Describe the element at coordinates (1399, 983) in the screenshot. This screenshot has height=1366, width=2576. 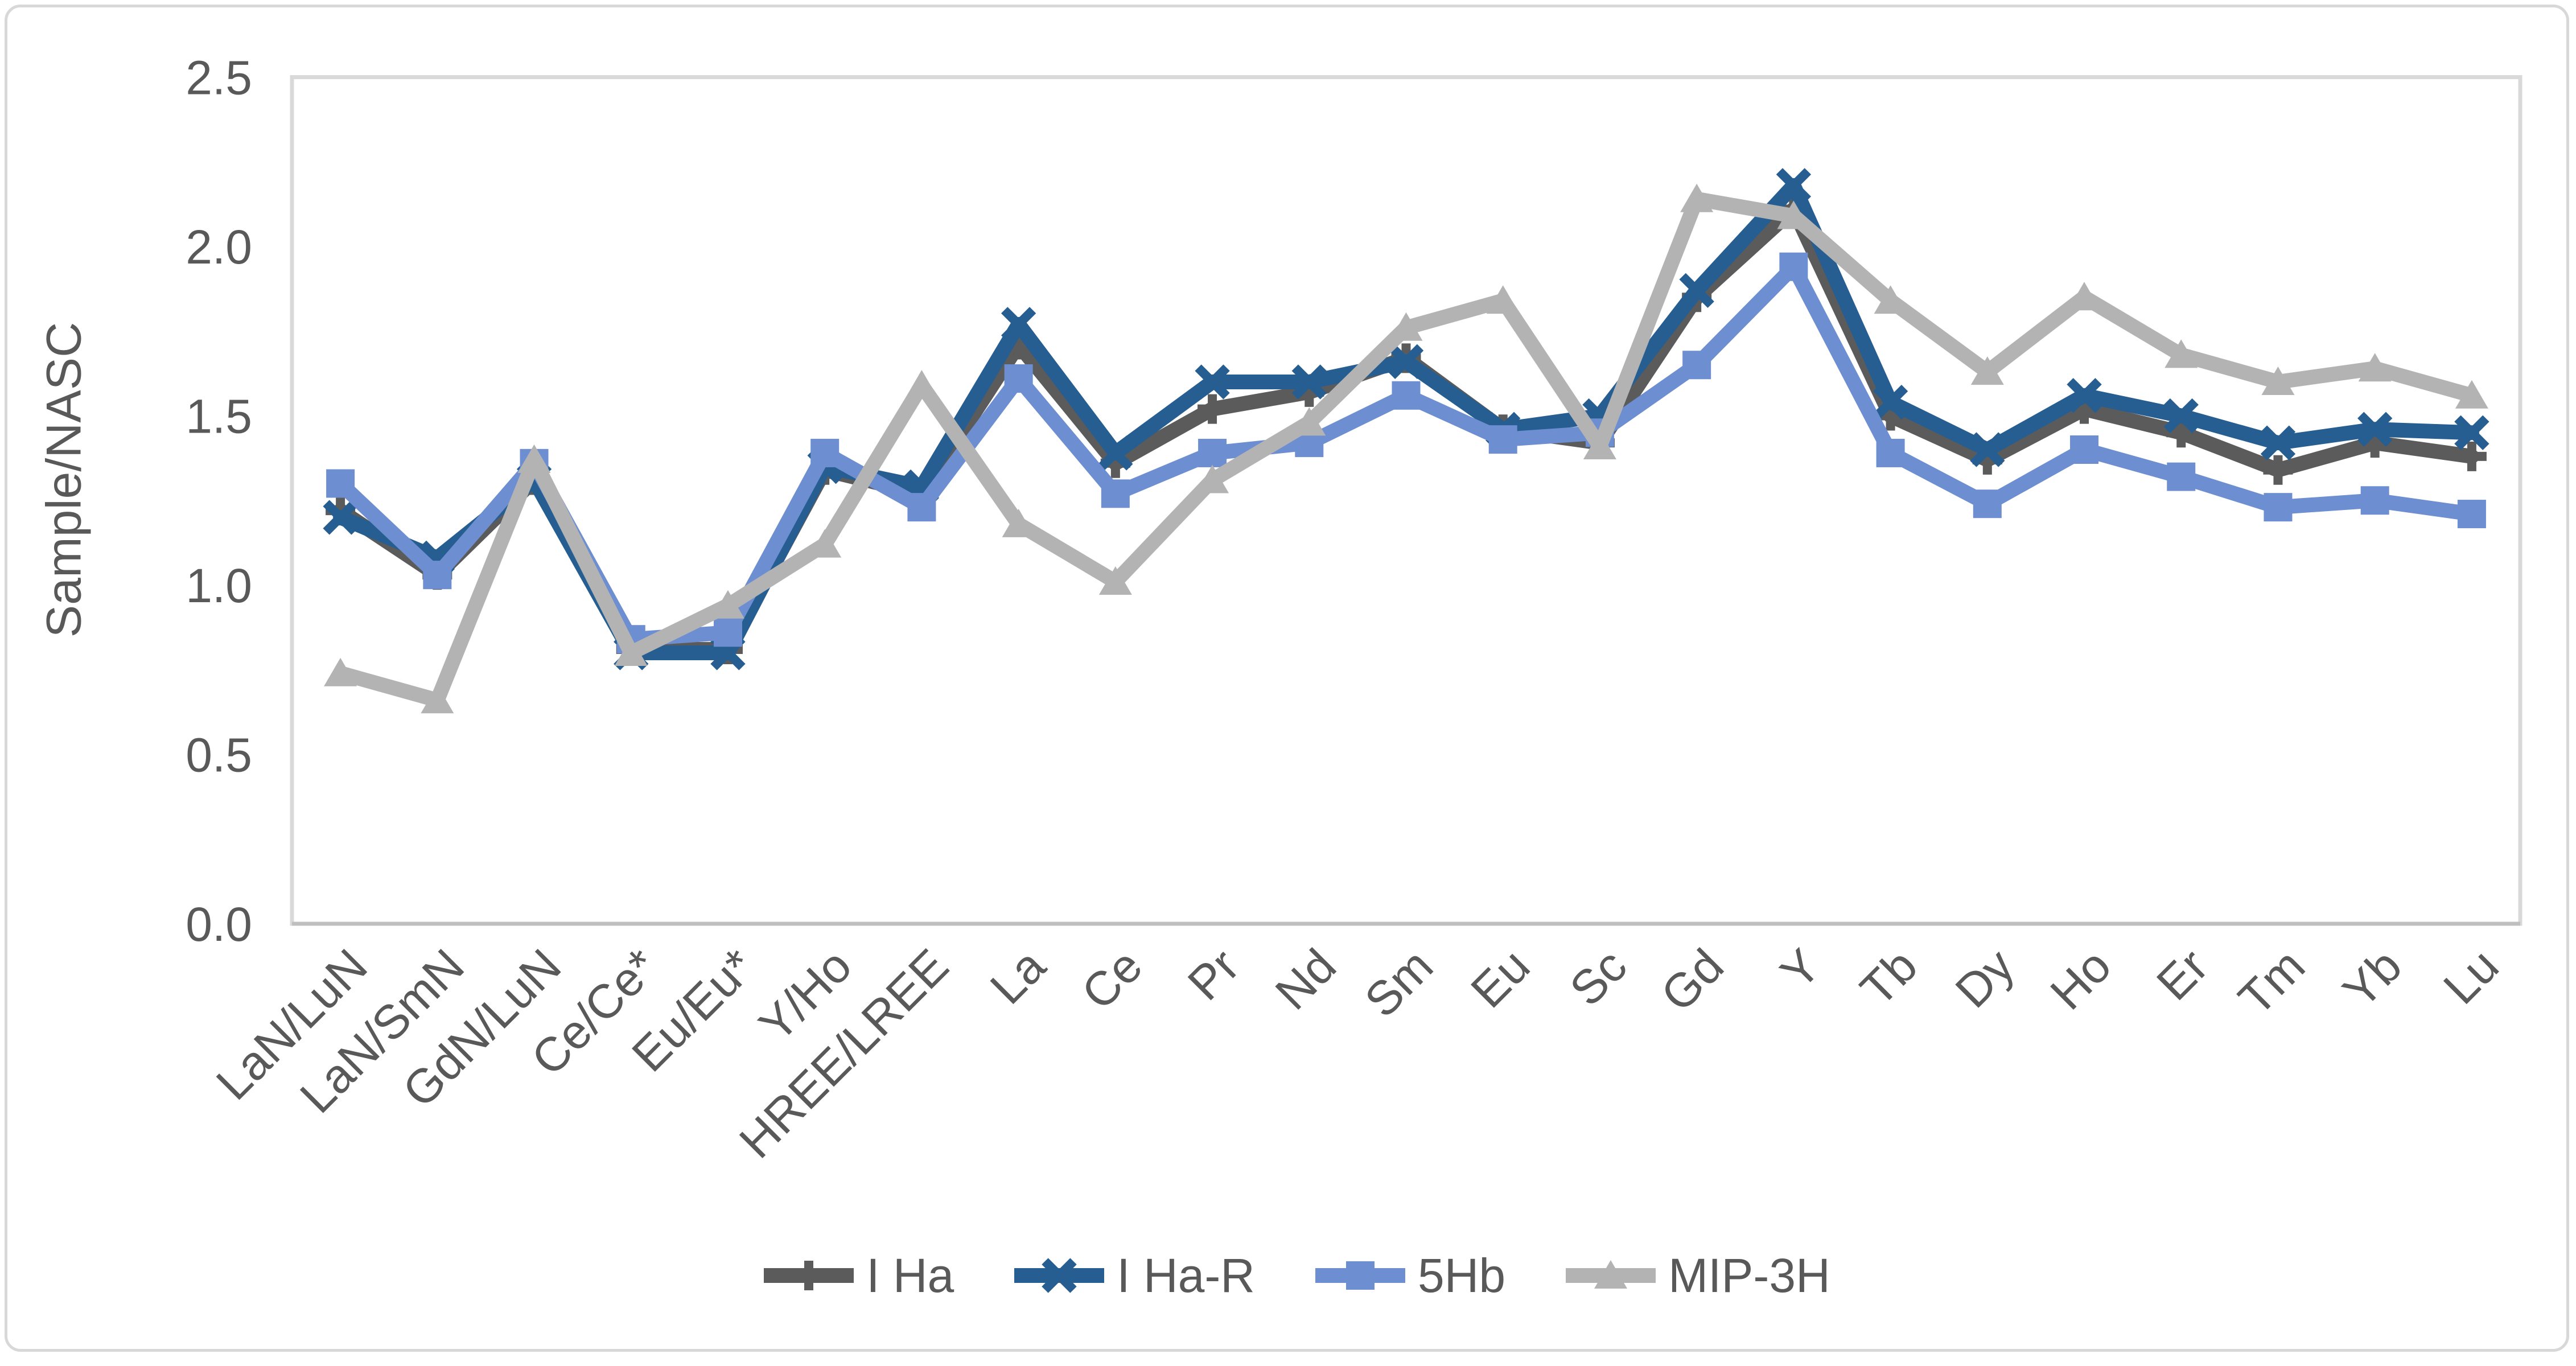
I see `x-tick-label: Sm` at that location.